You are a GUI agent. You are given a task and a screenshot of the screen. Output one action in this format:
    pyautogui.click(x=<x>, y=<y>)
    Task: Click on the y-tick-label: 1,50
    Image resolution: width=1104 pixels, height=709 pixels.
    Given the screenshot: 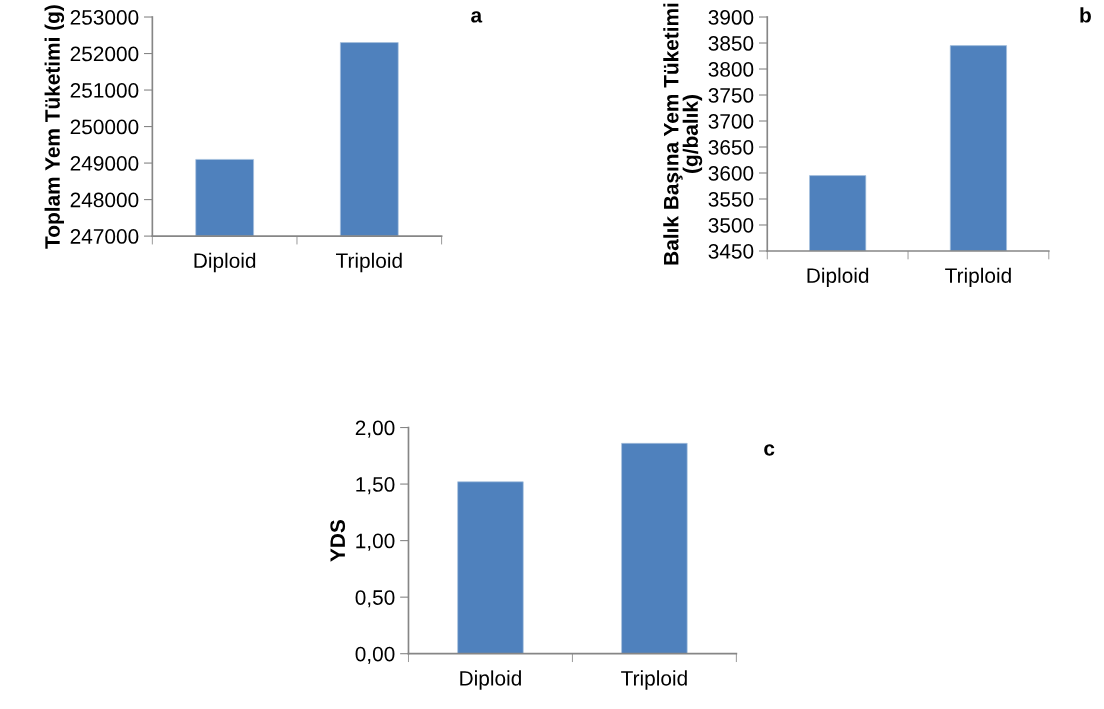 What is the action you would take?
    pyautogui.click(x=375, y=486)
    